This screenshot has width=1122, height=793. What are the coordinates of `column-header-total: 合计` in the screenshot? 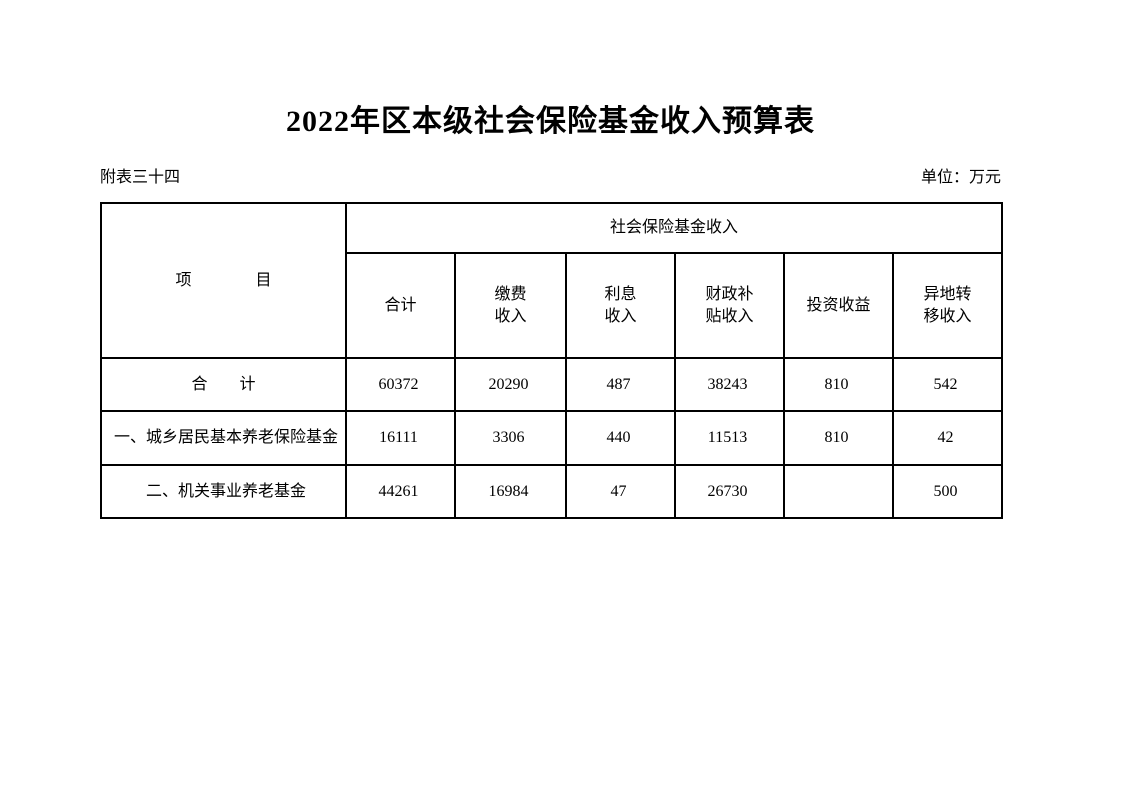 It's located at (400, 305).